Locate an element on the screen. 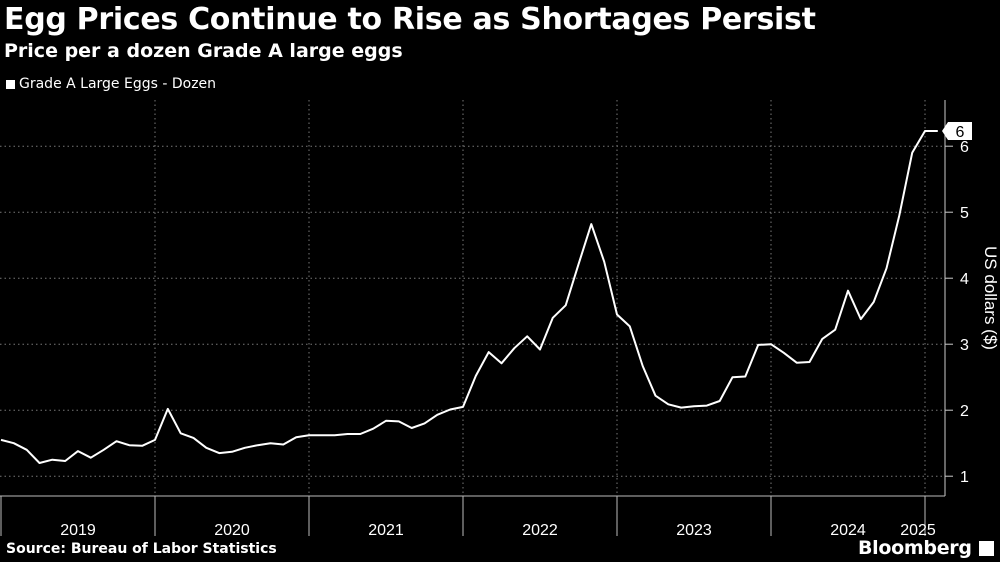 The height and width of the screenshot is (562, 1000). legend: Grade A Large Eggs - Dozen is located at coordinates (111, 84).